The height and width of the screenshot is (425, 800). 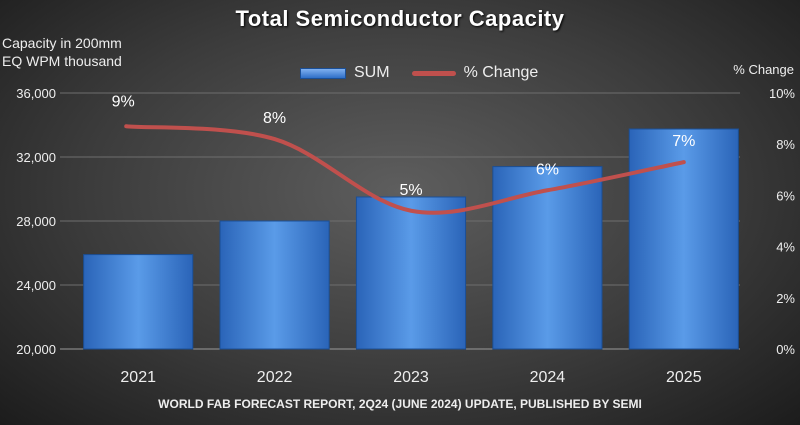 I want to click on data-label-change: 7%, so click(x=683, y=141).